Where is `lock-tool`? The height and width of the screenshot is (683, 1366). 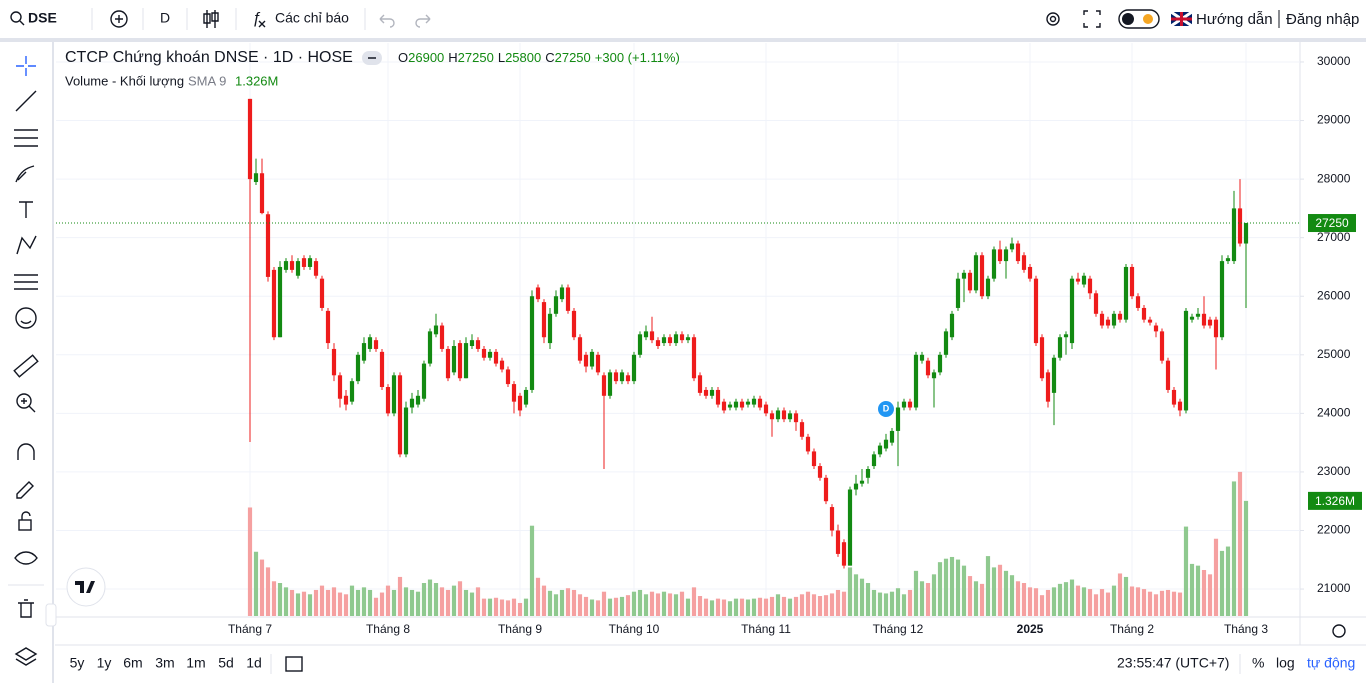 lock-tool is located at coordinates (25, 525).